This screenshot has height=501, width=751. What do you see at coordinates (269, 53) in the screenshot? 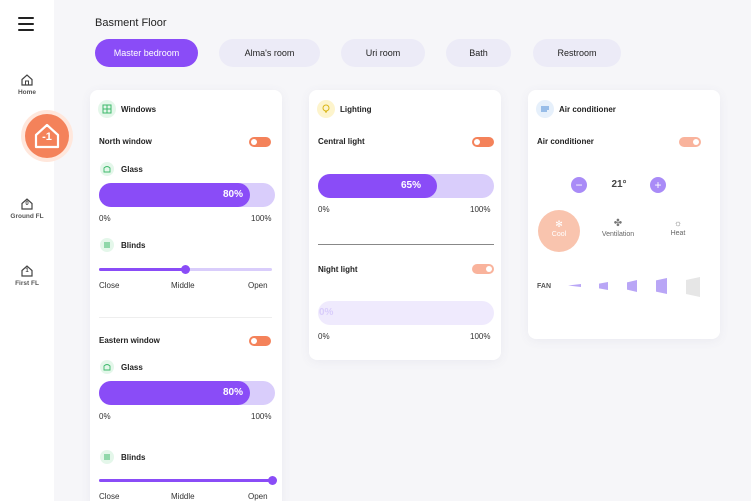
I see `tab-almas-room: Alma's room` at bounding box center [269, 53].